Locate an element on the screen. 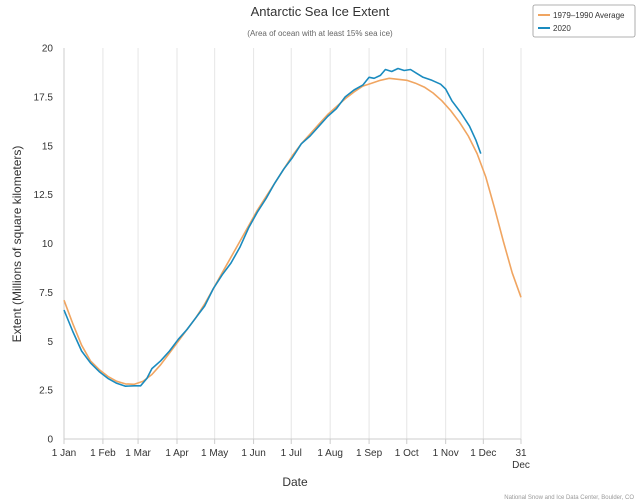 The width and height of the screenshot is (640, 504). x-tick-label: 1 Aug is located at coordinates (330, 453).